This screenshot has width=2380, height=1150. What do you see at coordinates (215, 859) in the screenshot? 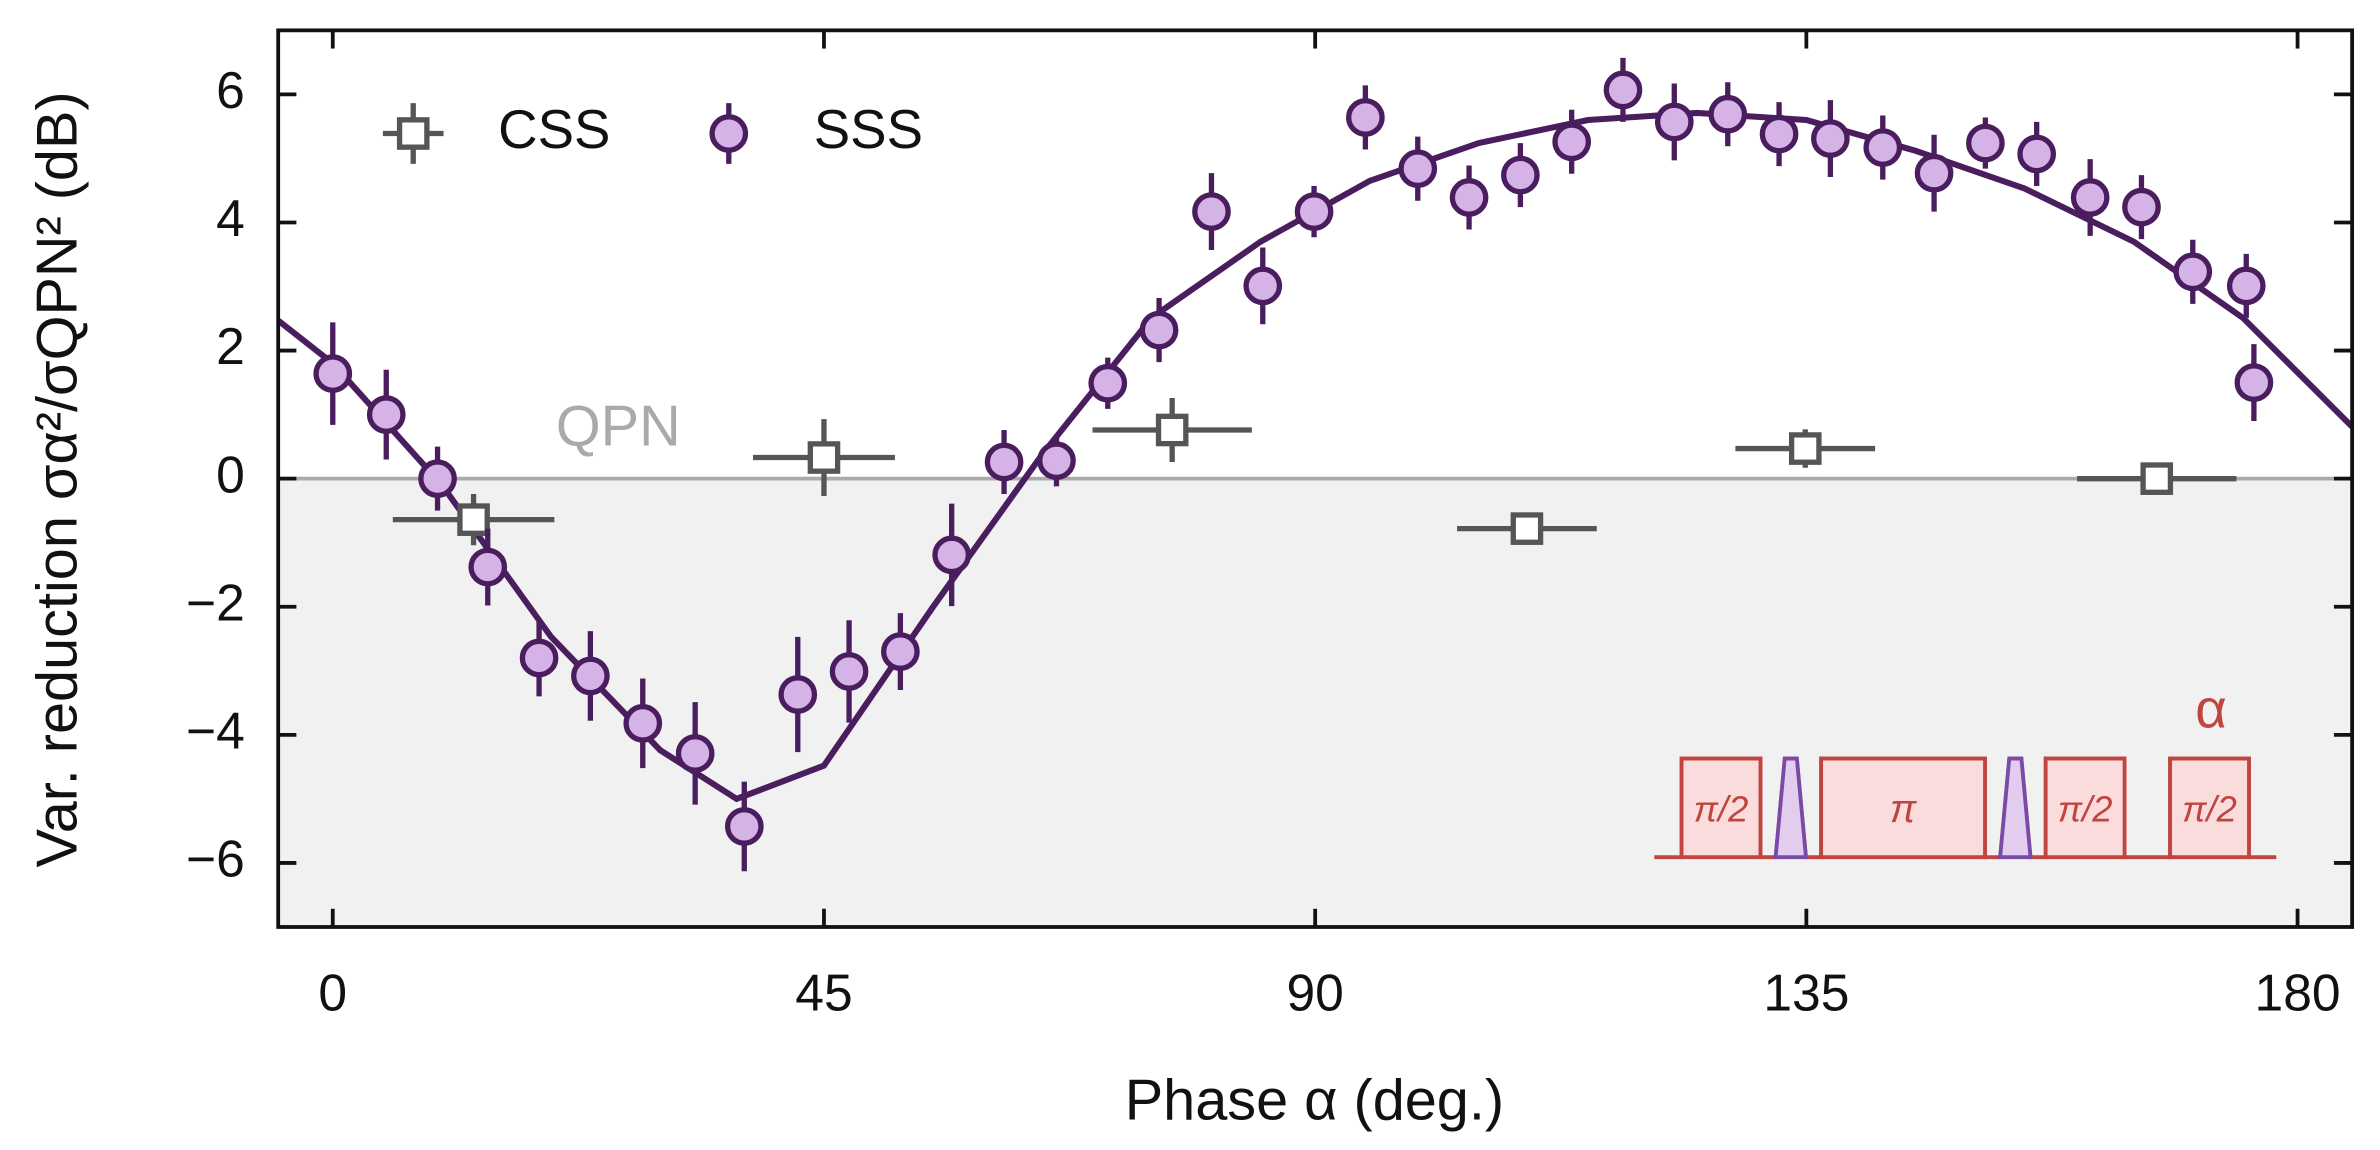
I see `y-tick-label: −6` at bounding box center [215, 859].